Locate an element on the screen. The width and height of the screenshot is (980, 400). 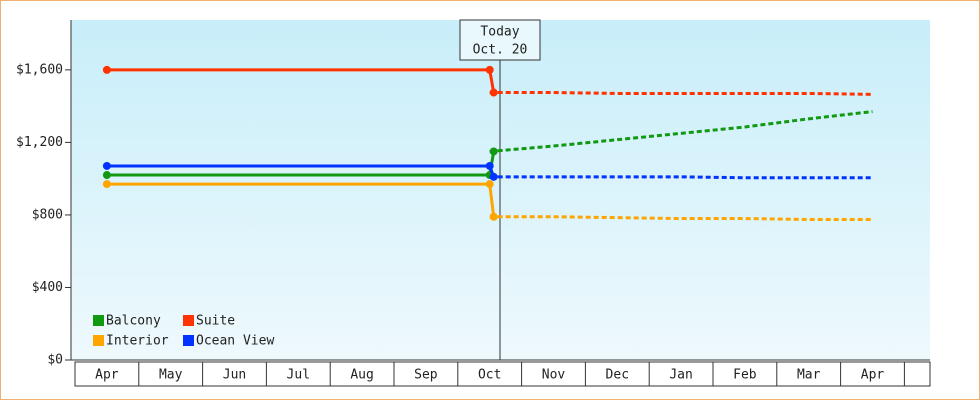
x-tick-label: Feb is located at coordinates (745, 375).